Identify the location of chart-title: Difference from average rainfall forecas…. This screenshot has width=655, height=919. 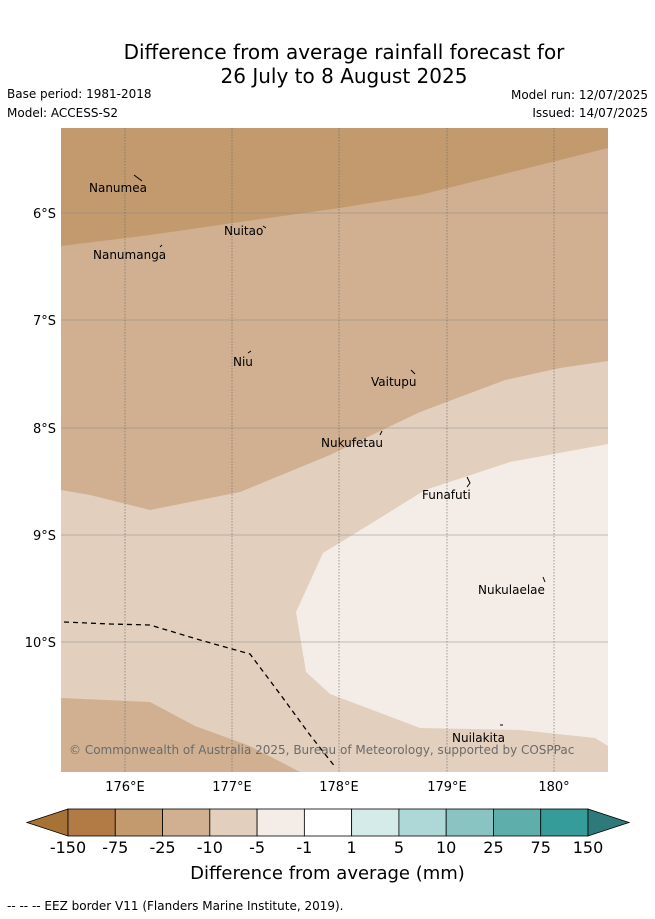
(327, 64).